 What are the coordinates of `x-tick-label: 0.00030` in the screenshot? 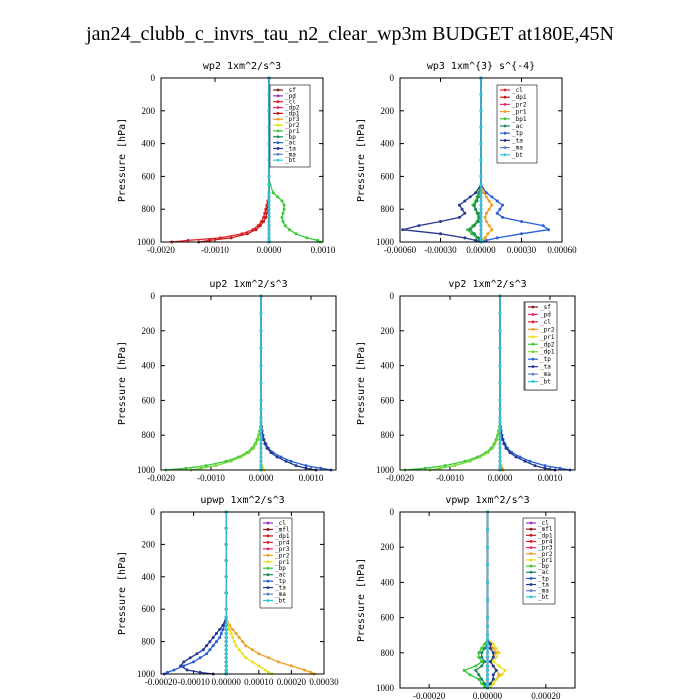 It's located at (522, 250).